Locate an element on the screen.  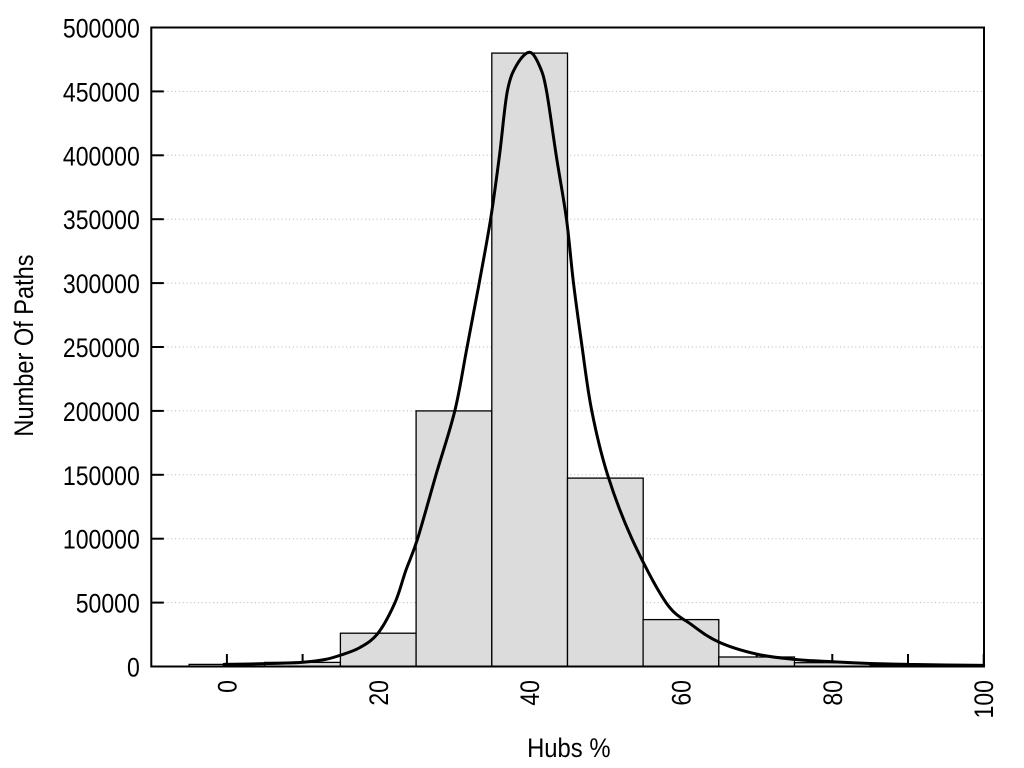
svg-text: 450000 is located at coordinates (101, 93).